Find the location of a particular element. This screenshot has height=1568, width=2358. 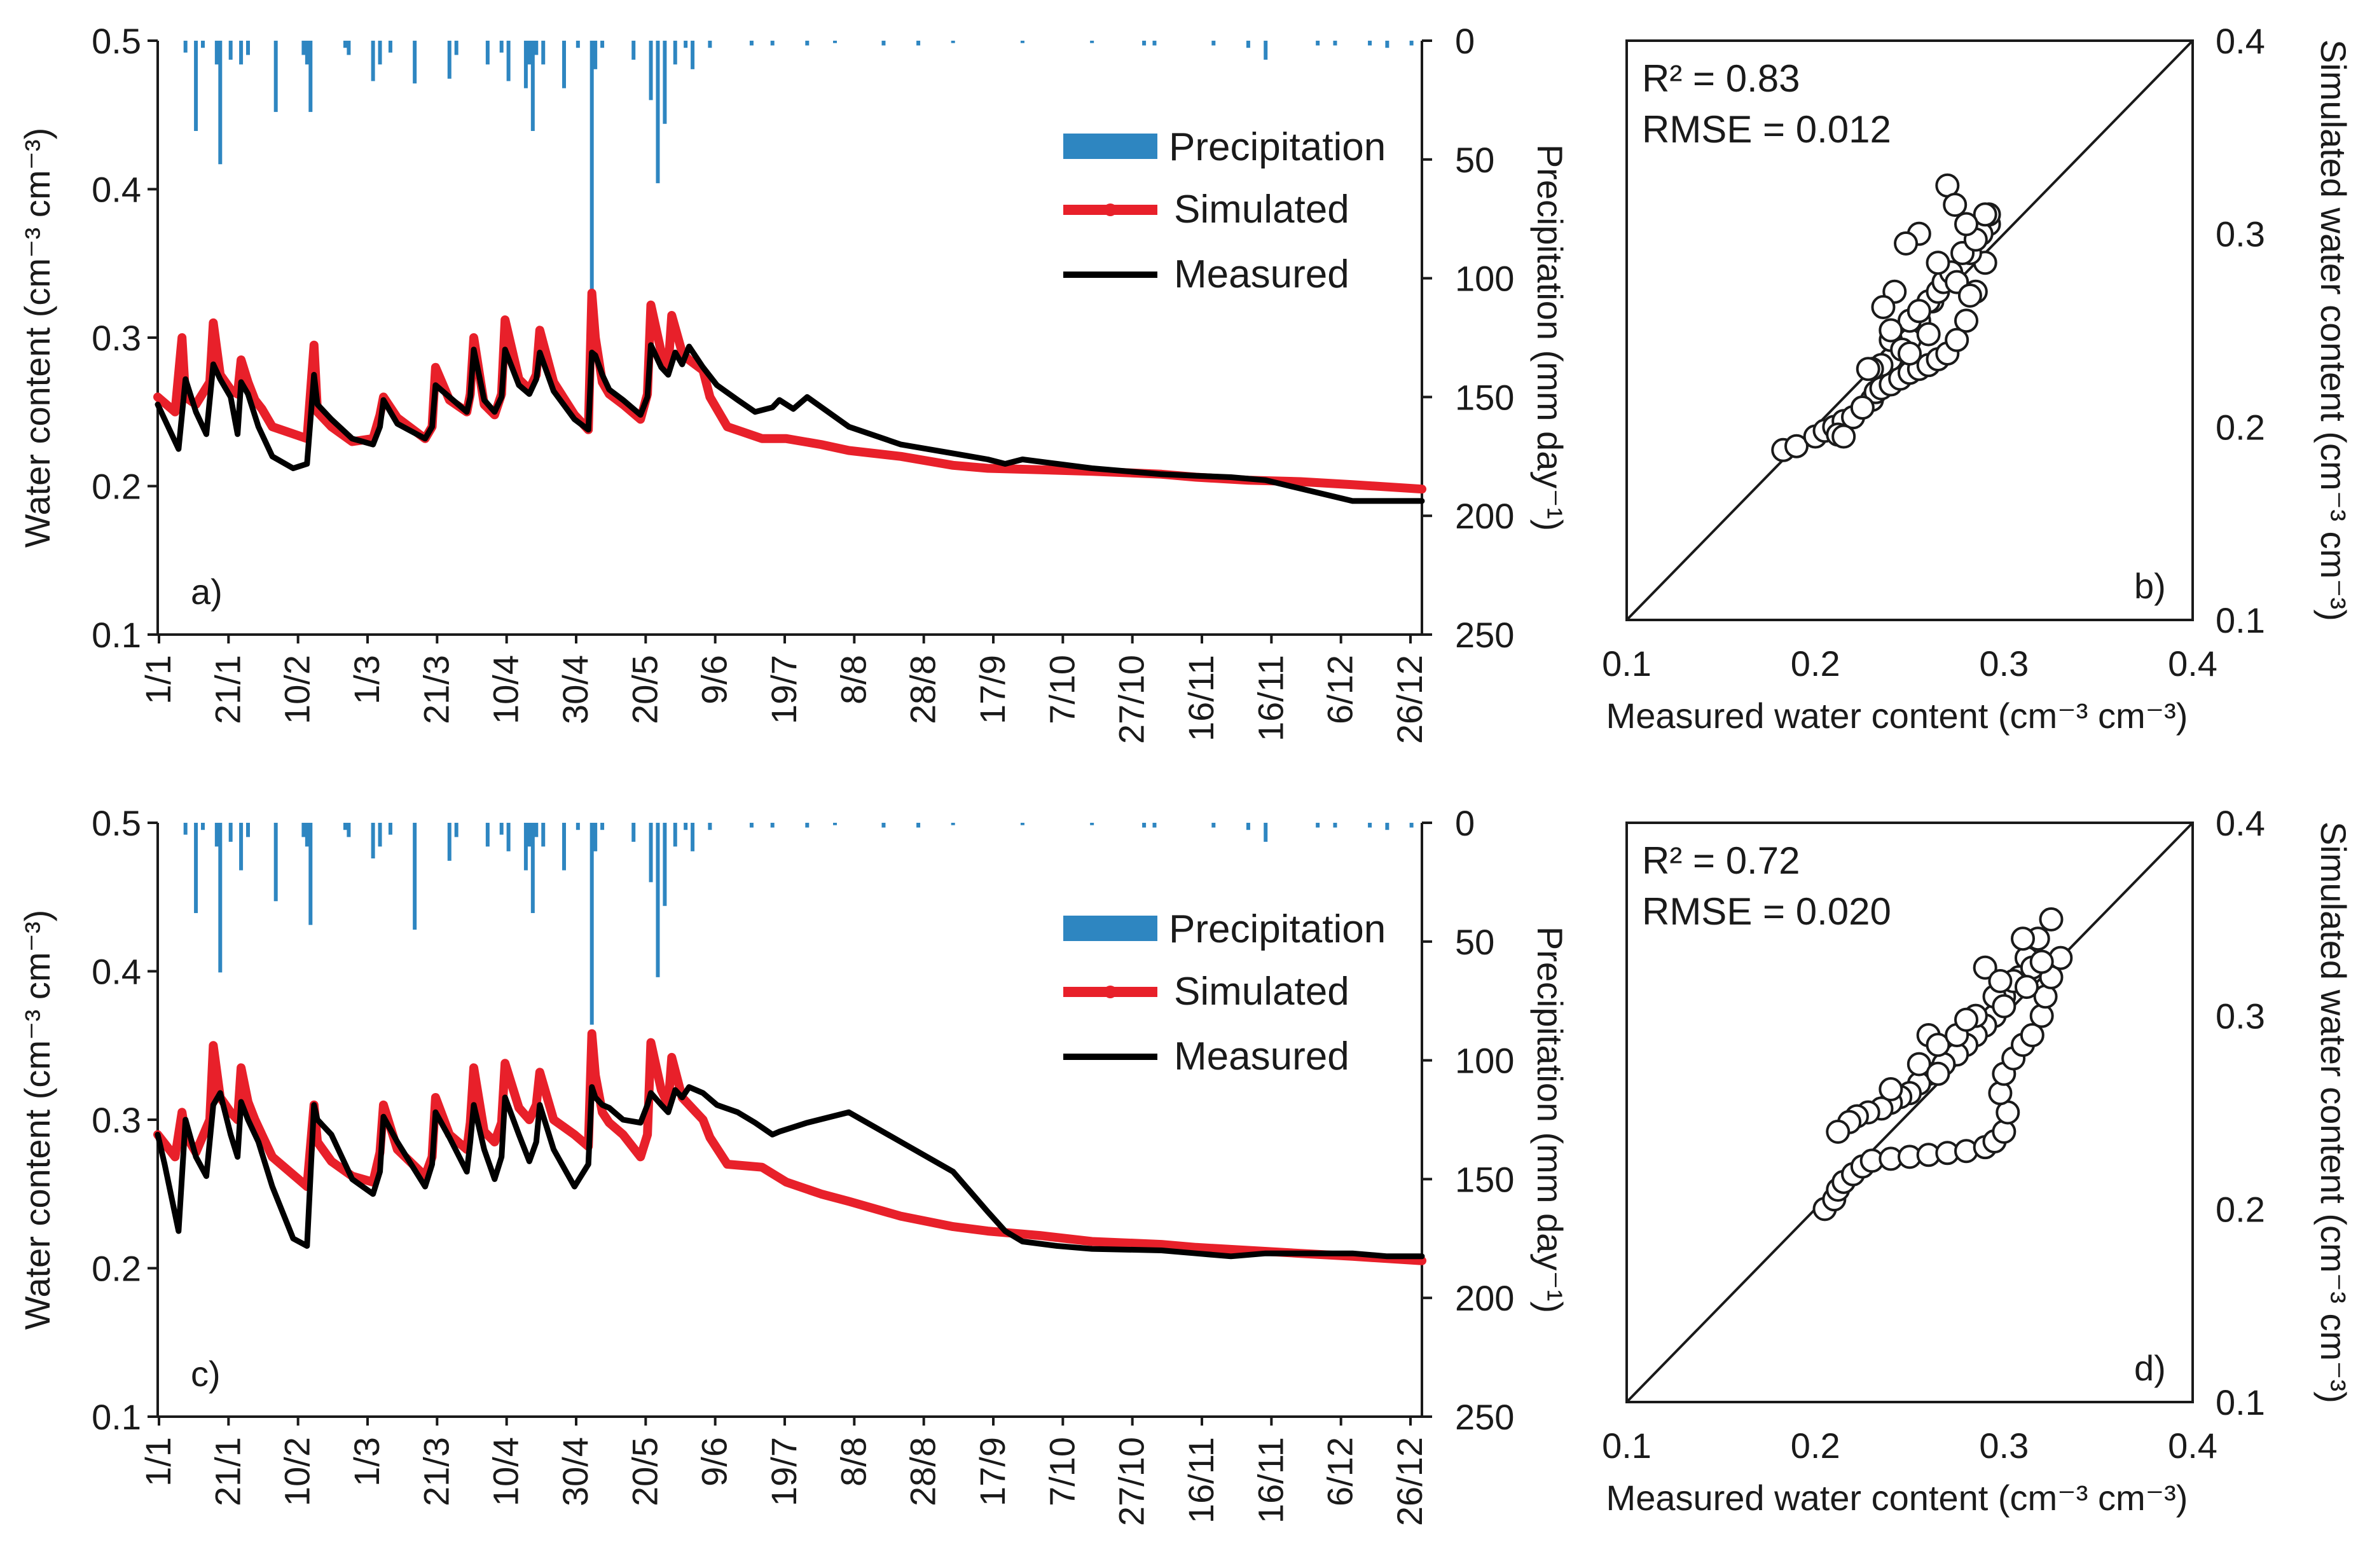

legend: Precipitation Simulated Measured is located at coordinates (1224, 210).